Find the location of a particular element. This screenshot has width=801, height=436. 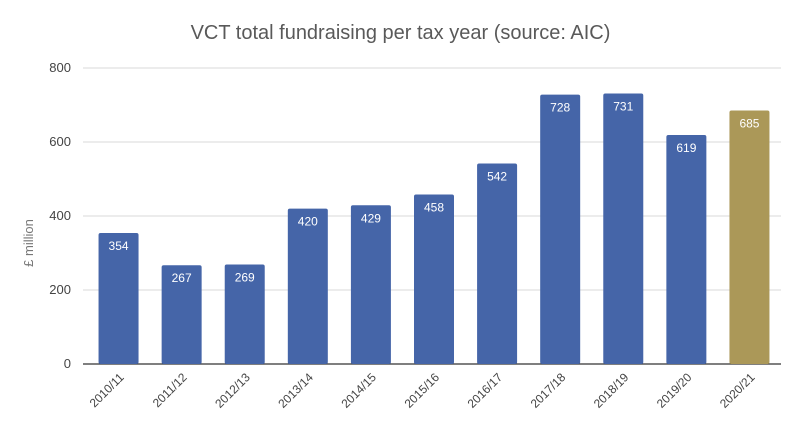

x-tick-label: 2018/19 is located at coordinates (611, 390).